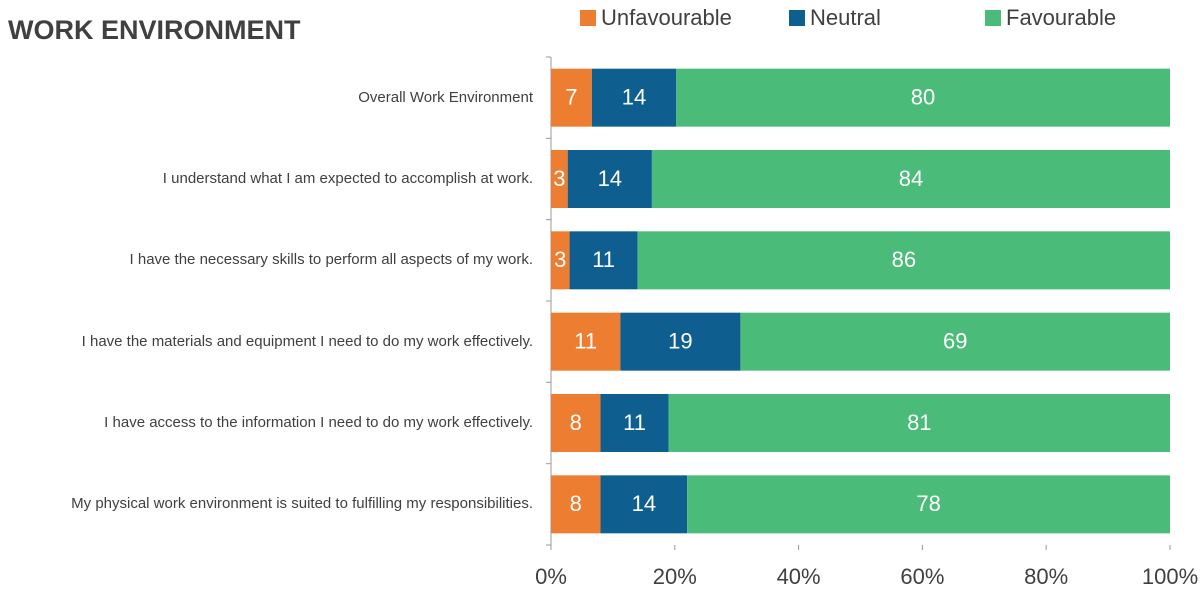 Image resolution: width=1201 pixels, height=596 pixels. I want to click on legend-label: Favourable, so click(1061, 17).